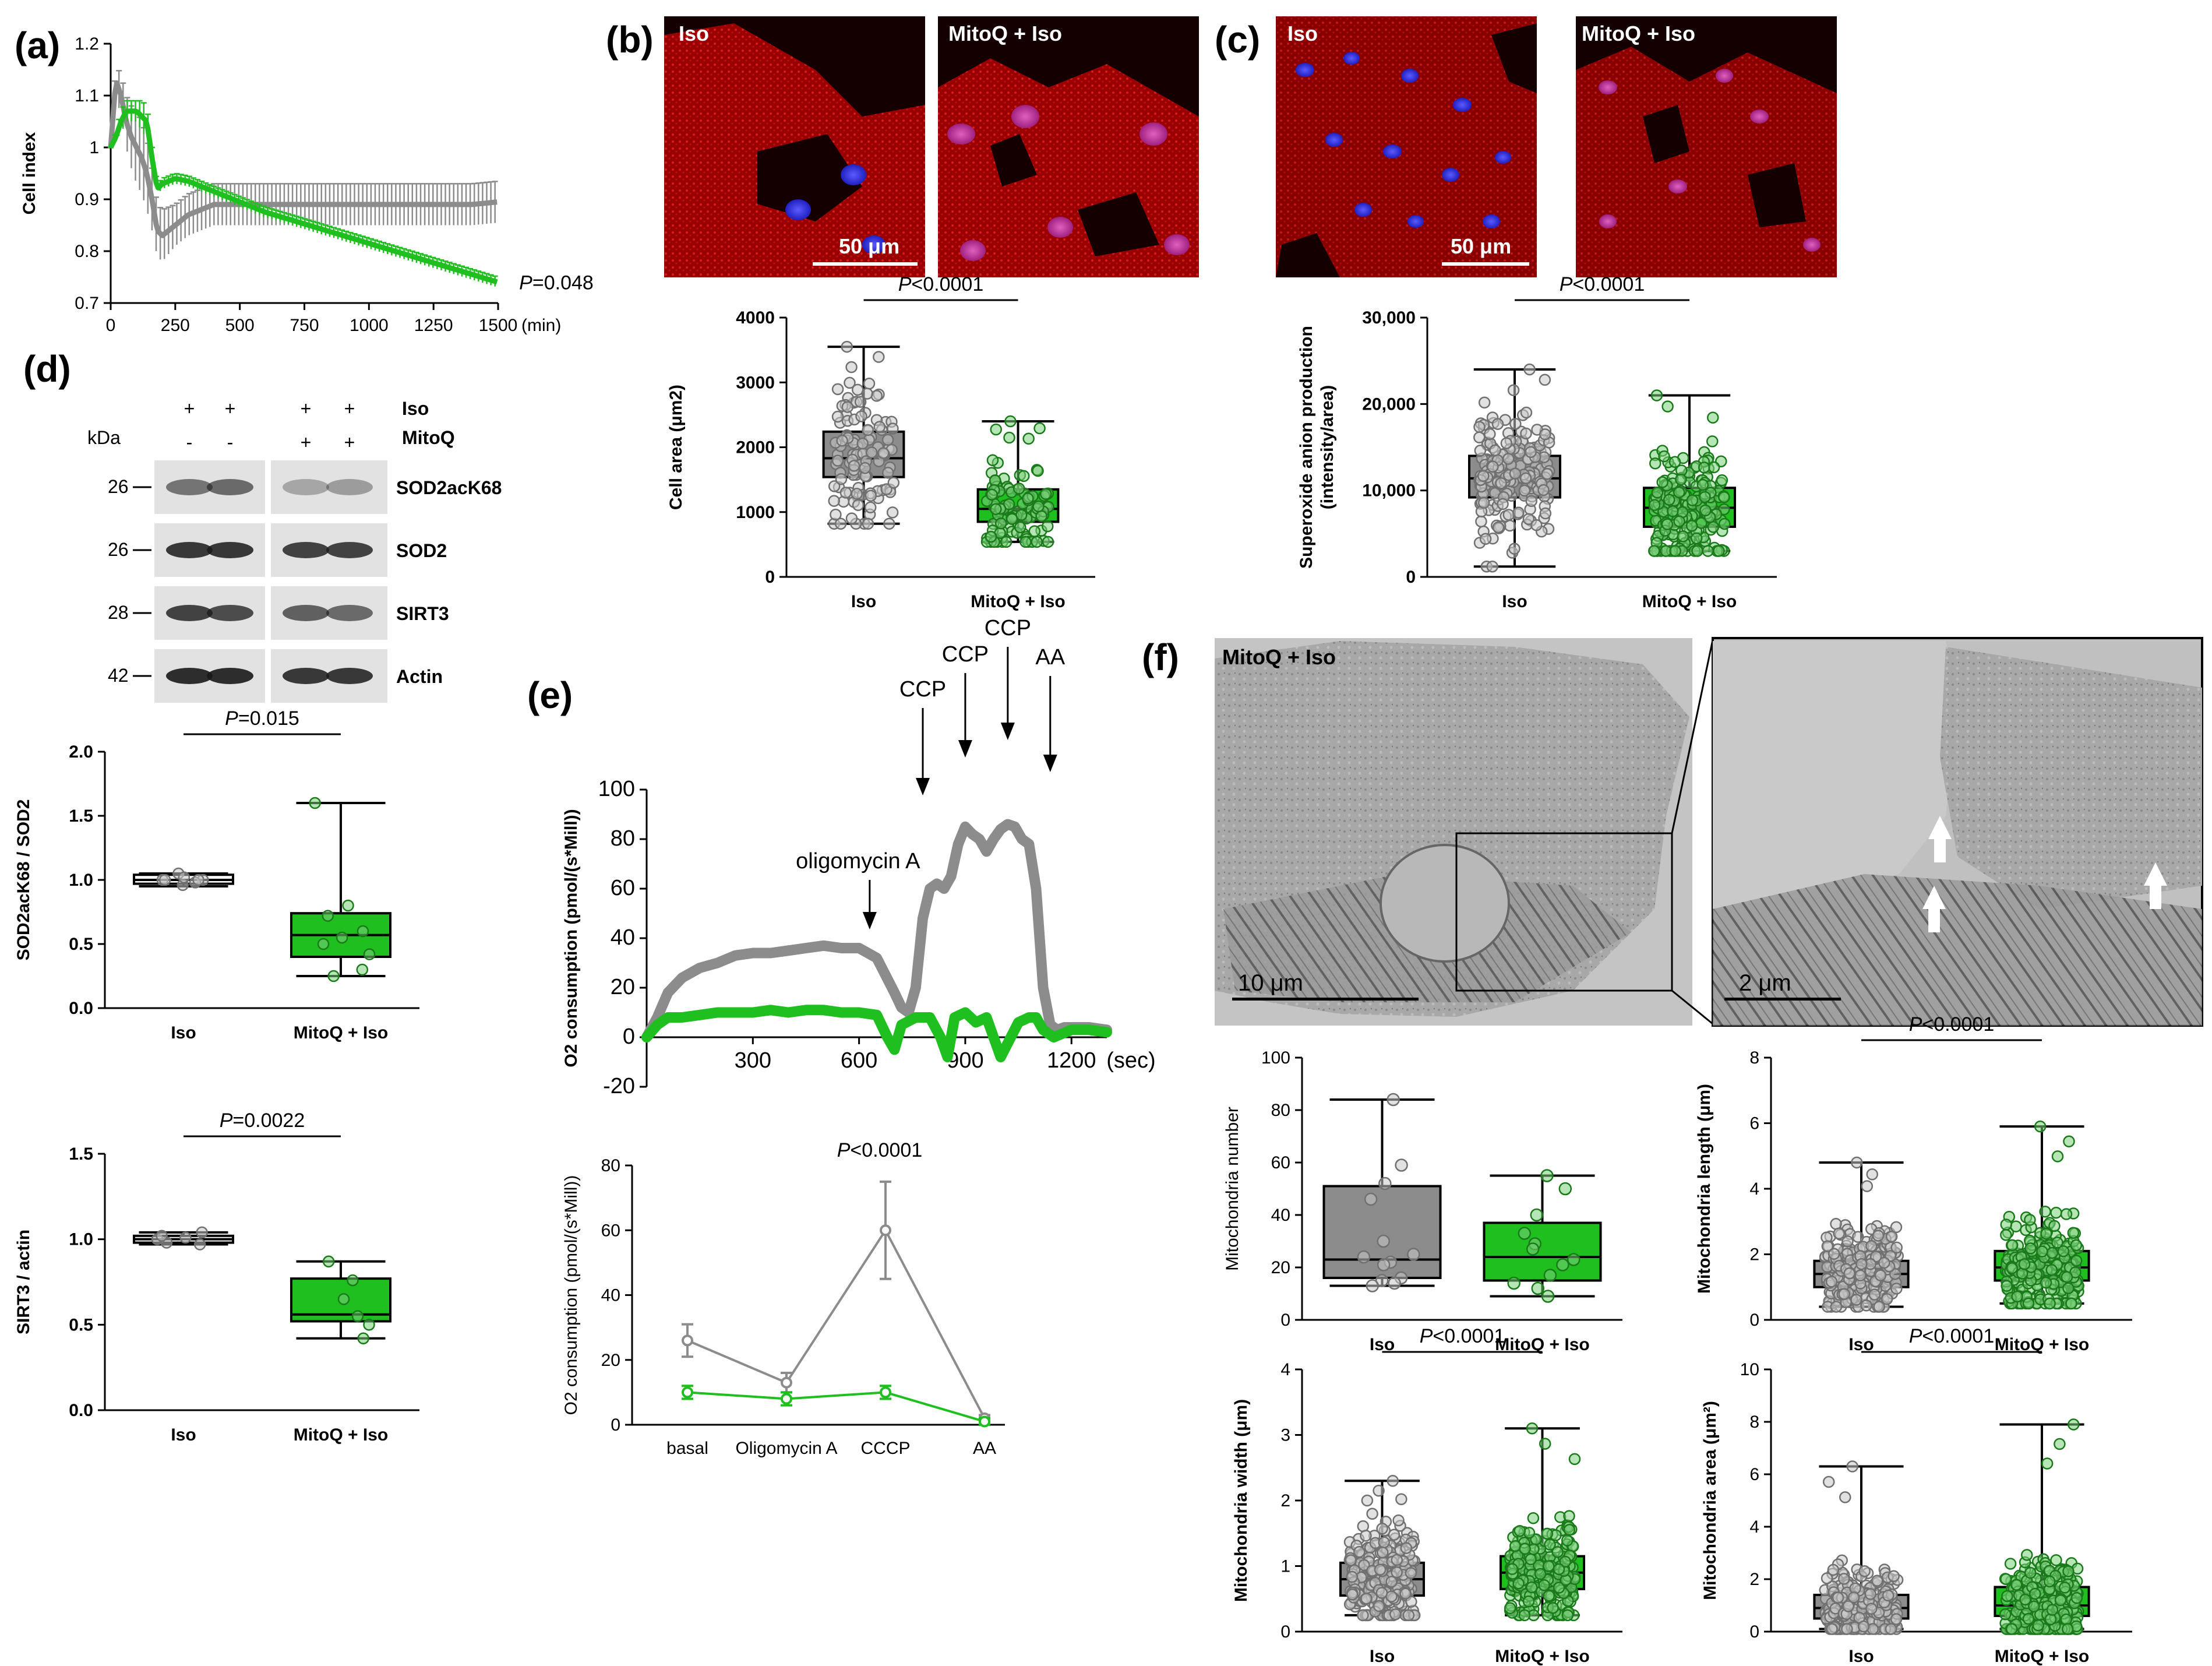 The width and height of the screenshot is (2212, 1666). What do you see at coordinates (985, 1448) in the screenshot?
I see `e2-xlabel-3: AA` at bounding box center [985, 1448].